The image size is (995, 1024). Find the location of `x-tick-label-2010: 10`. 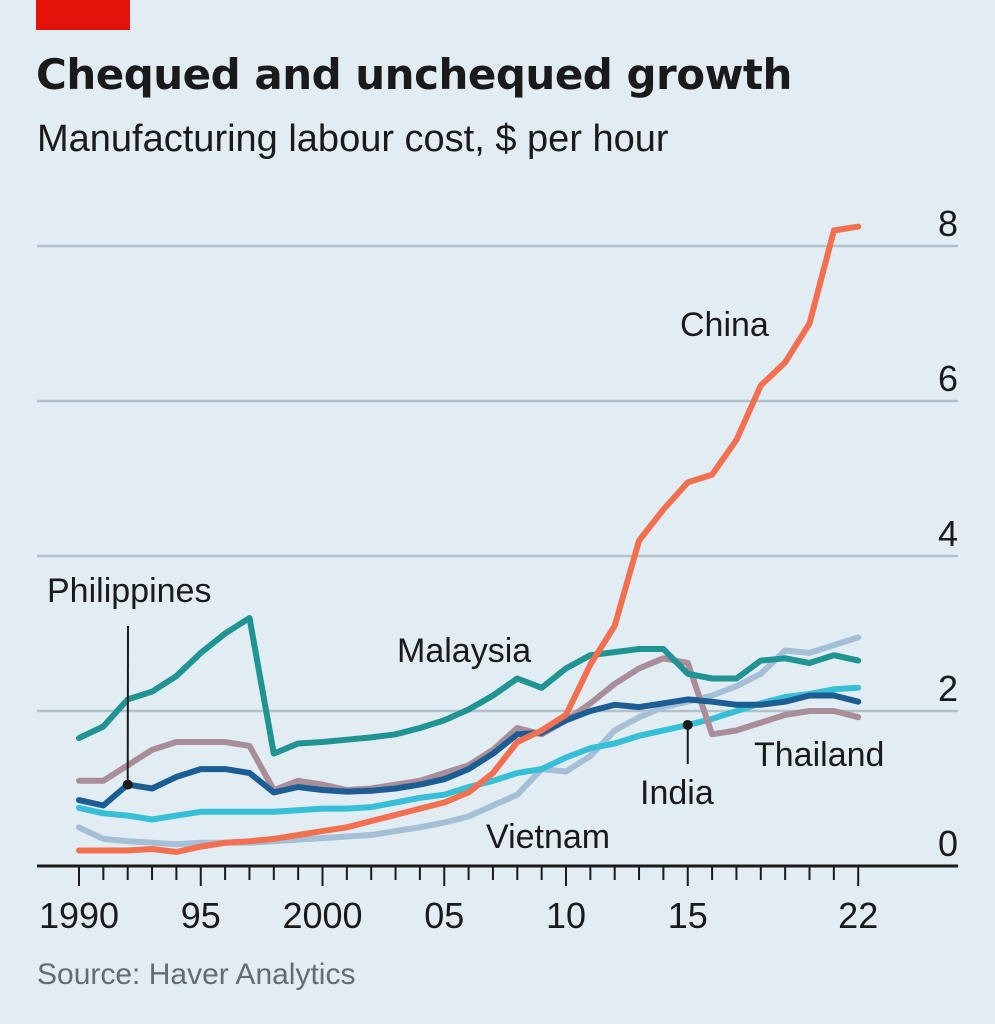

x-tick-label-2010: 10 is located at coordinates (566, 915).